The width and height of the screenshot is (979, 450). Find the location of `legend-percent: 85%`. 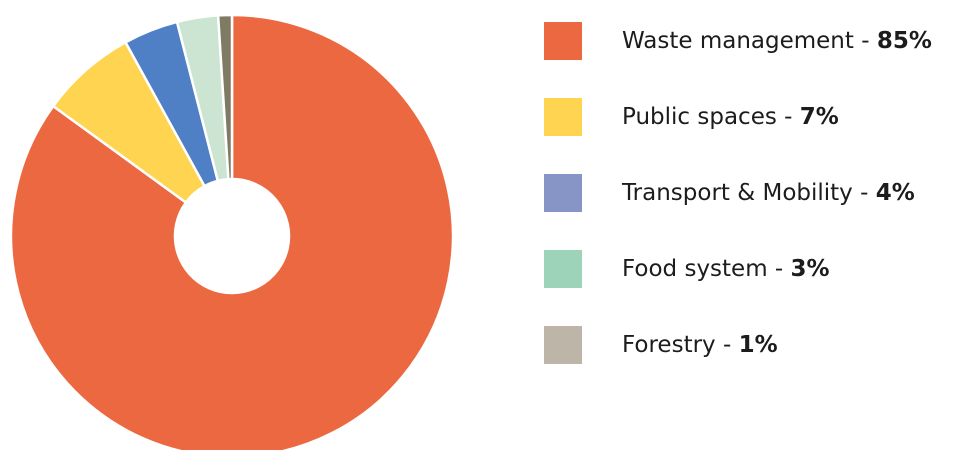

legend-percent: 85% is located at coordinates (904, 41).